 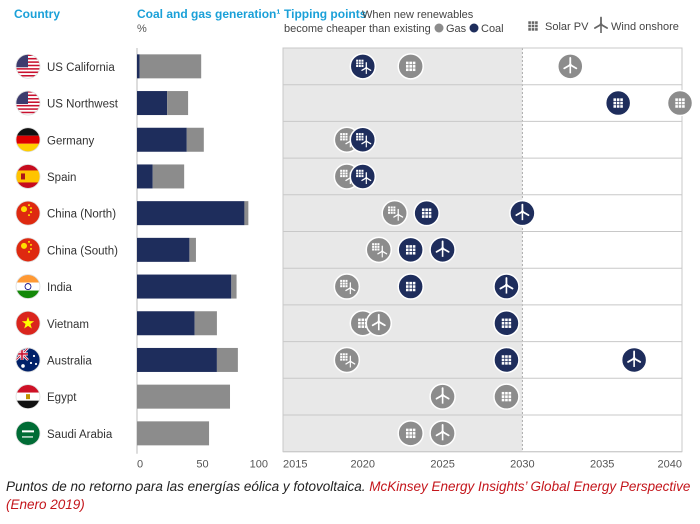 I want to click on tipping-title: Tipping points, so click(x=325, y=14).